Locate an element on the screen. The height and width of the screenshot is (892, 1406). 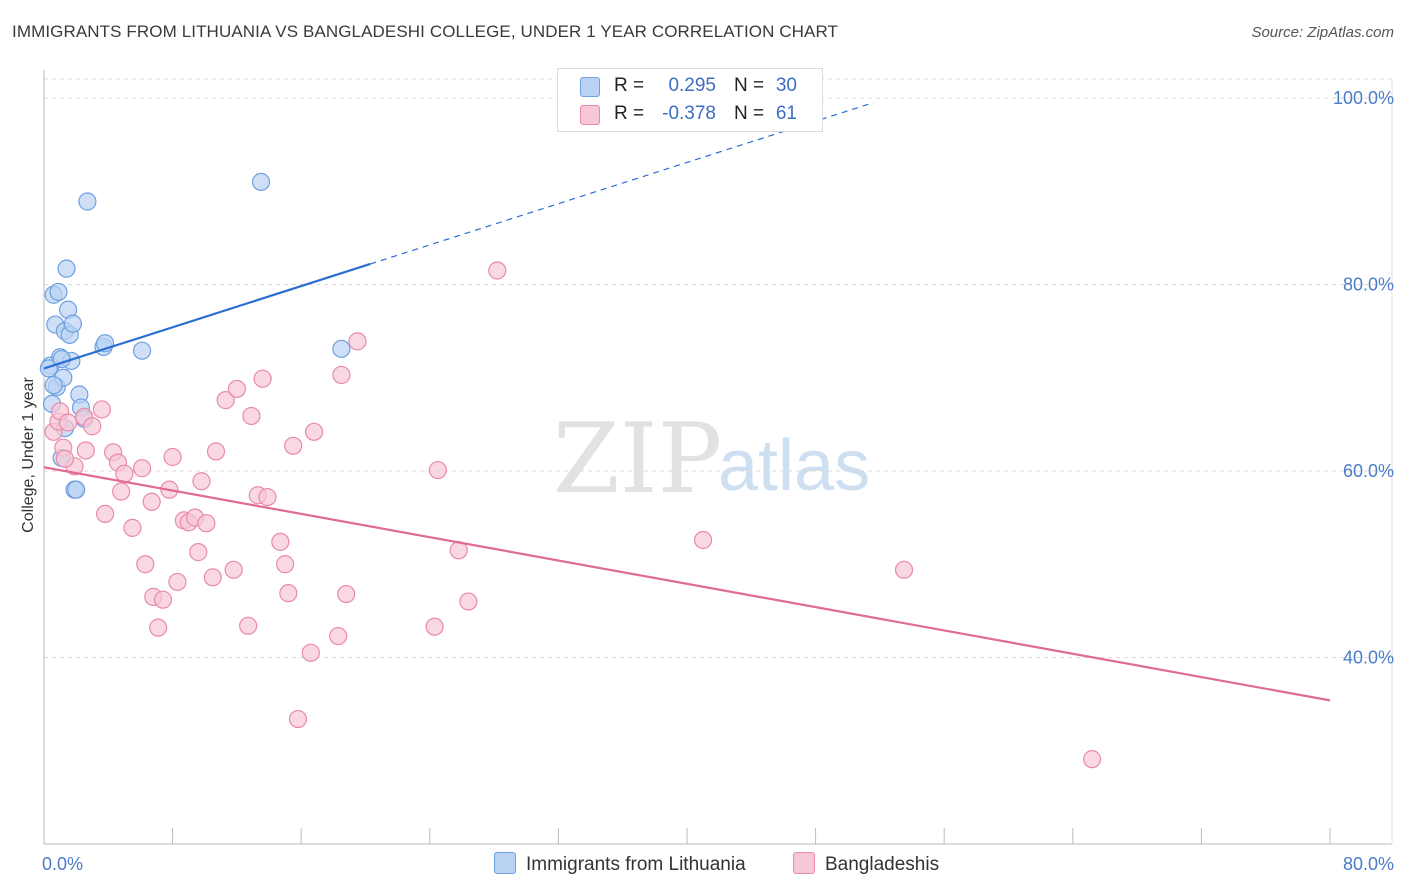
legend-n-value: 30 is located at coordinates (786, 85).